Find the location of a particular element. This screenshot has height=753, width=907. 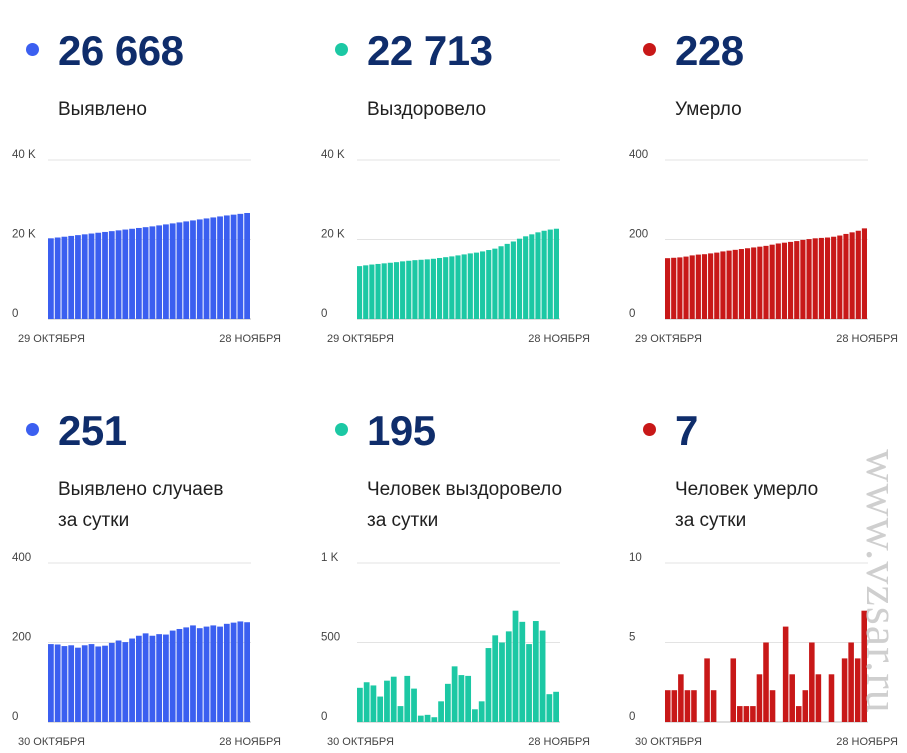

y-tick-label: 10 is located at coordinates (635, 558).